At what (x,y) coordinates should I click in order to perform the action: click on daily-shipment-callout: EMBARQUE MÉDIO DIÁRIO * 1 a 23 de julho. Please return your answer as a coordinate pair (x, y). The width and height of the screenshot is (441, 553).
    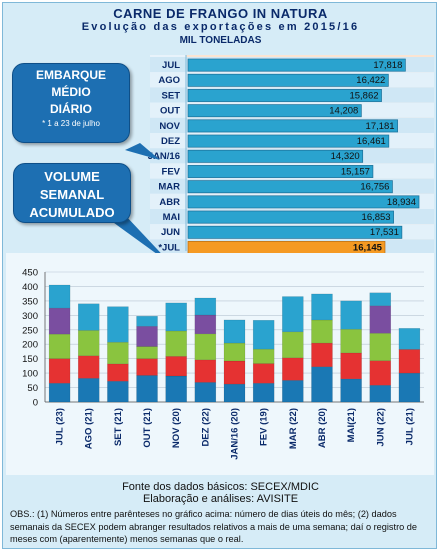
    Looking at the image, I should click on (71, 103).